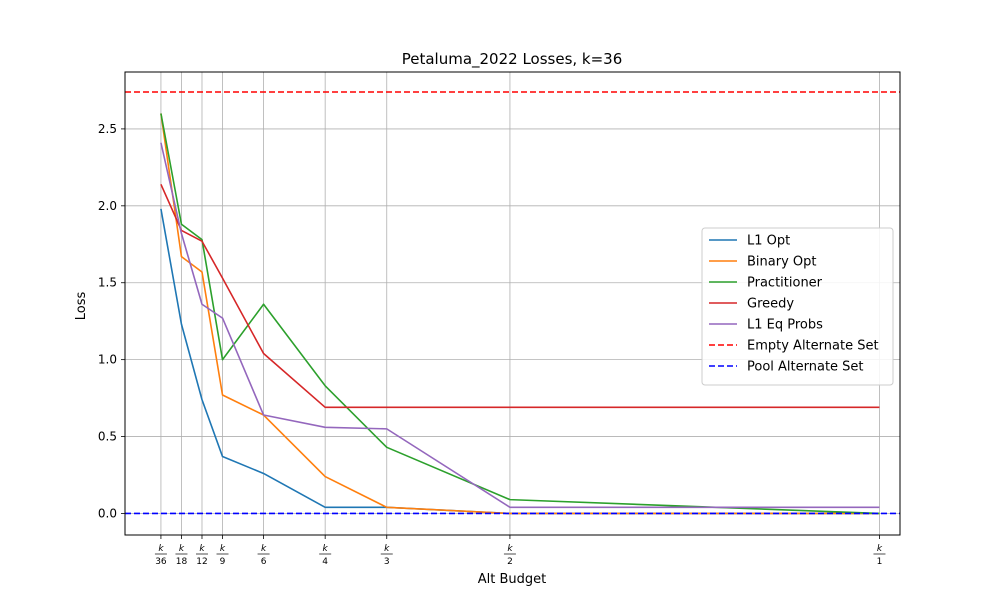 Image resolution: width=1000 pixels, height=600 pixels. What do you see at coordinates (325, 562) in the screenshot?
I see `x-tick-denominator: 4` at bounding box center [325, 562].